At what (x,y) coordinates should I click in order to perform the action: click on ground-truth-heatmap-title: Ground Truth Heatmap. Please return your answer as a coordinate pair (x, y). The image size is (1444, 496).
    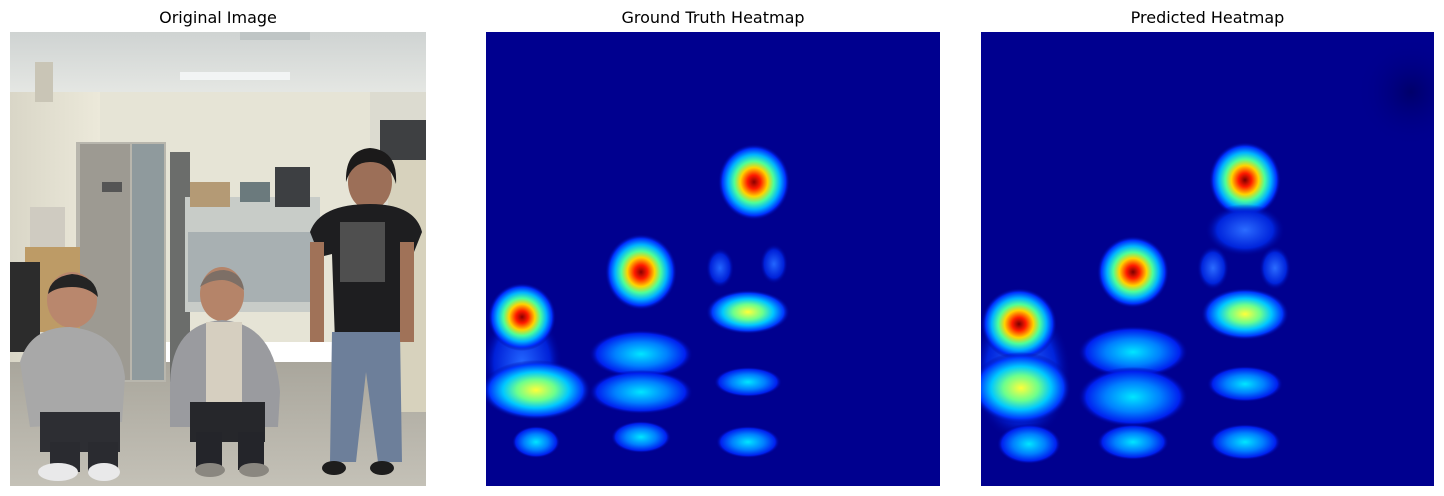
    Looking at the image, I should click on (713, 17).